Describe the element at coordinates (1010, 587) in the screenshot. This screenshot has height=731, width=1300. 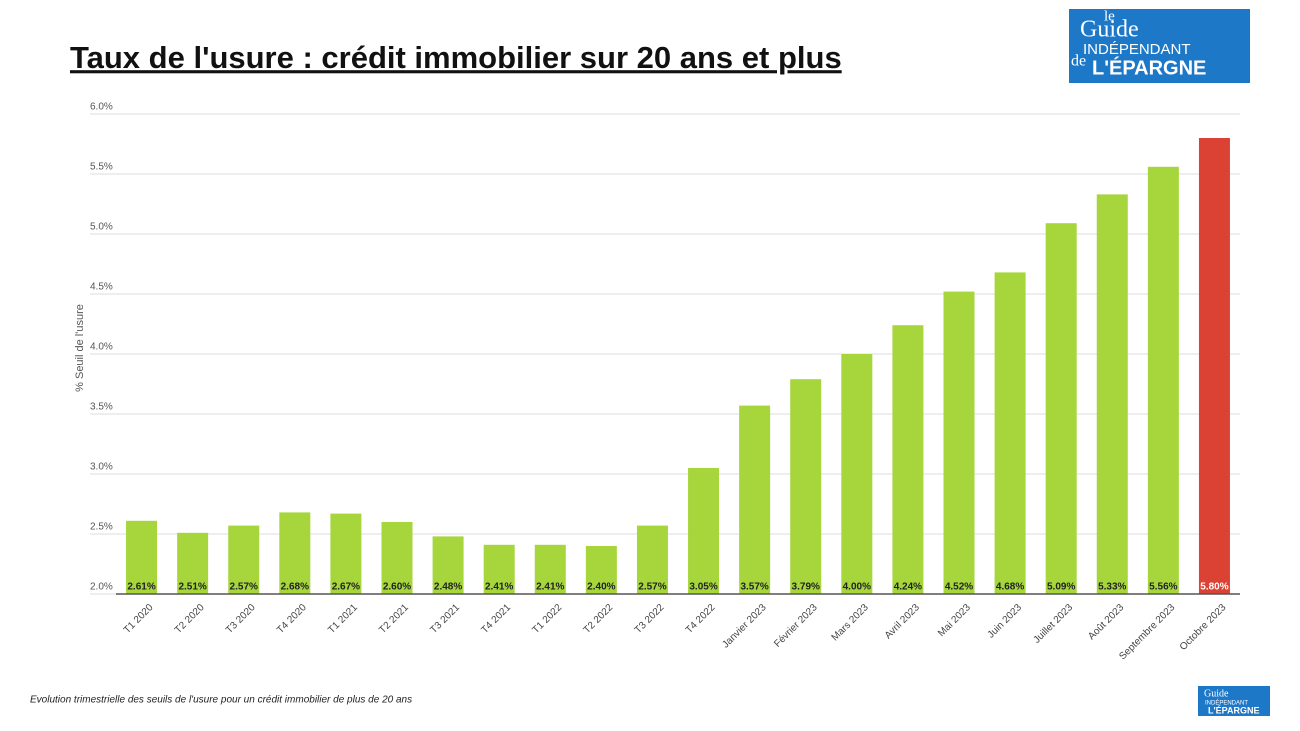
I see `value-label: 4.68%` at that location.